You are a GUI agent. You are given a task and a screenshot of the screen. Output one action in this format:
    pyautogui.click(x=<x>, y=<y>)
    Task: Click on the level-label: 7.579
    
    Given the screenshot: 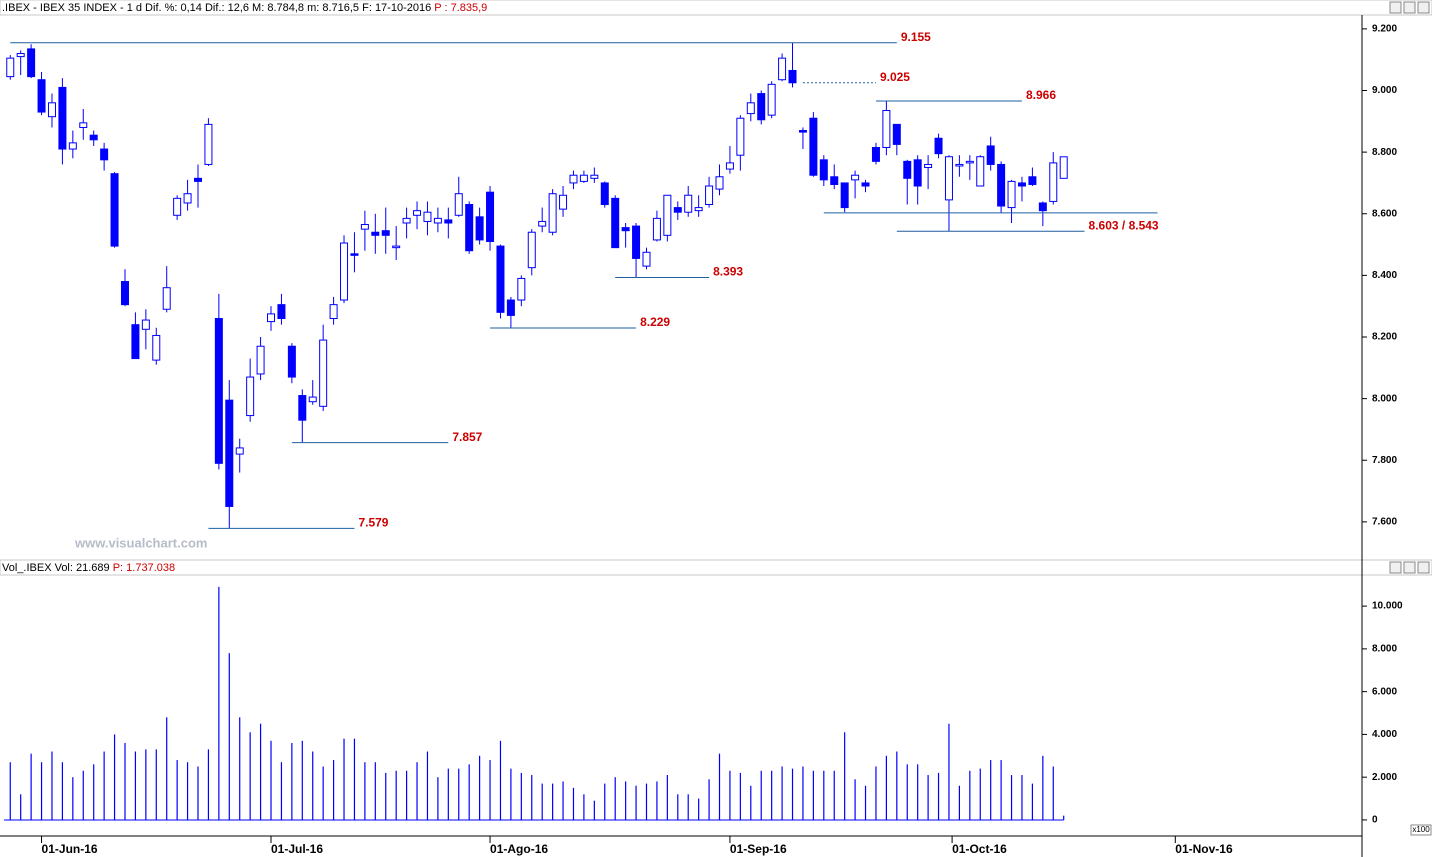 What is the action you would take?
    pyautogui.click(x=373, y=523)
    